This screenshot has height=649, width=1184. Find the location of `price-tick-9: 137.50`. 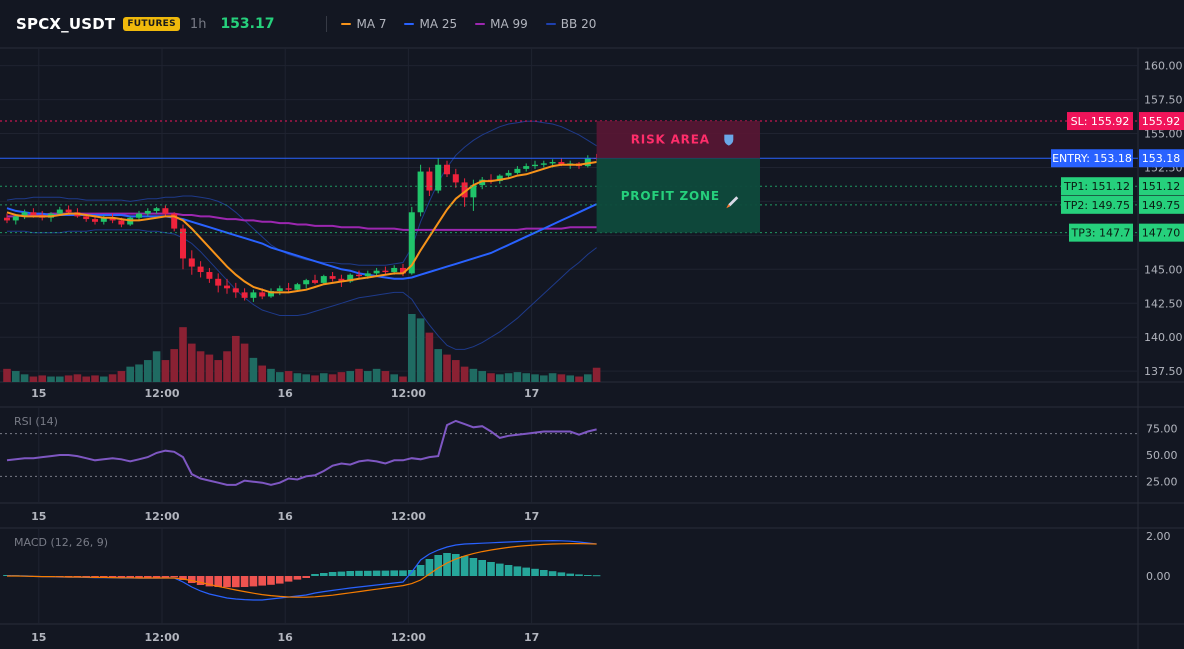

price-tick-9: 137.50 is located at coordinates (1163, 371).